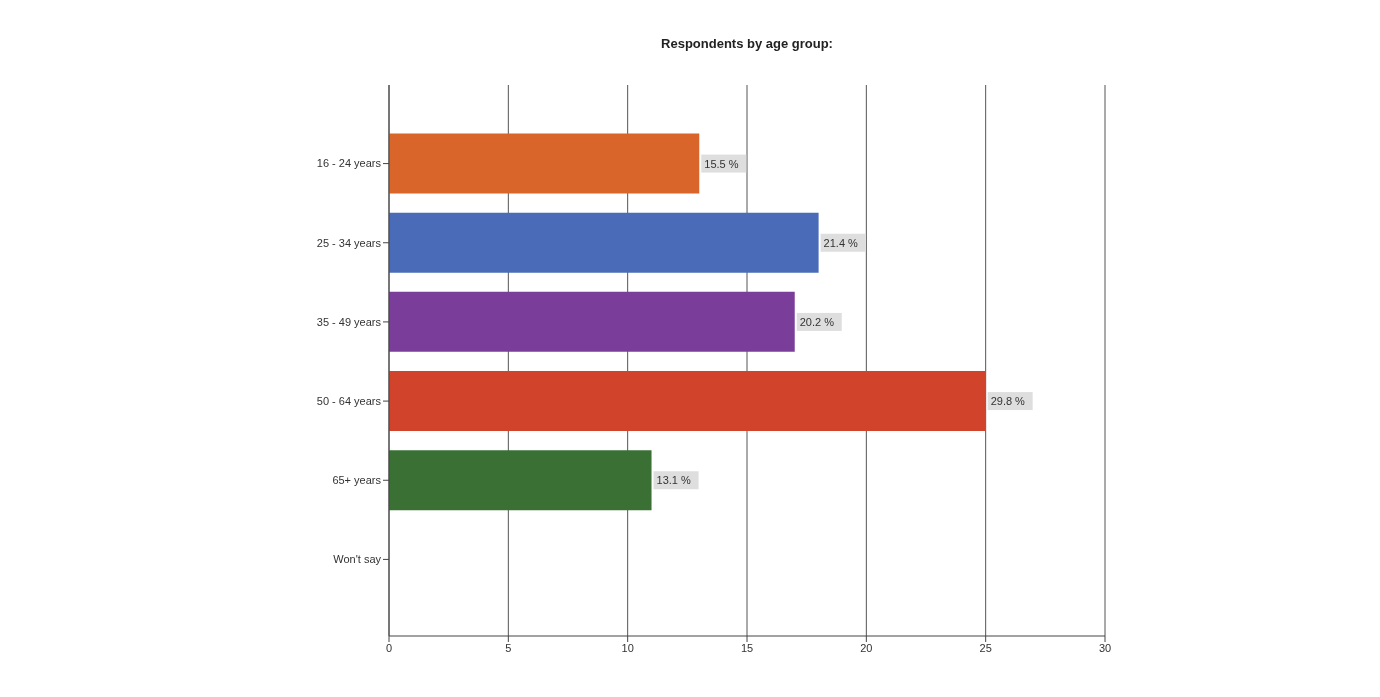 Image resolution: width=1380 pixels, height=697 pixels. What do you see at coordinates (985, 647) in the screenshot?
I see `x-tick-label: 25` at bounding box center [985, 647].